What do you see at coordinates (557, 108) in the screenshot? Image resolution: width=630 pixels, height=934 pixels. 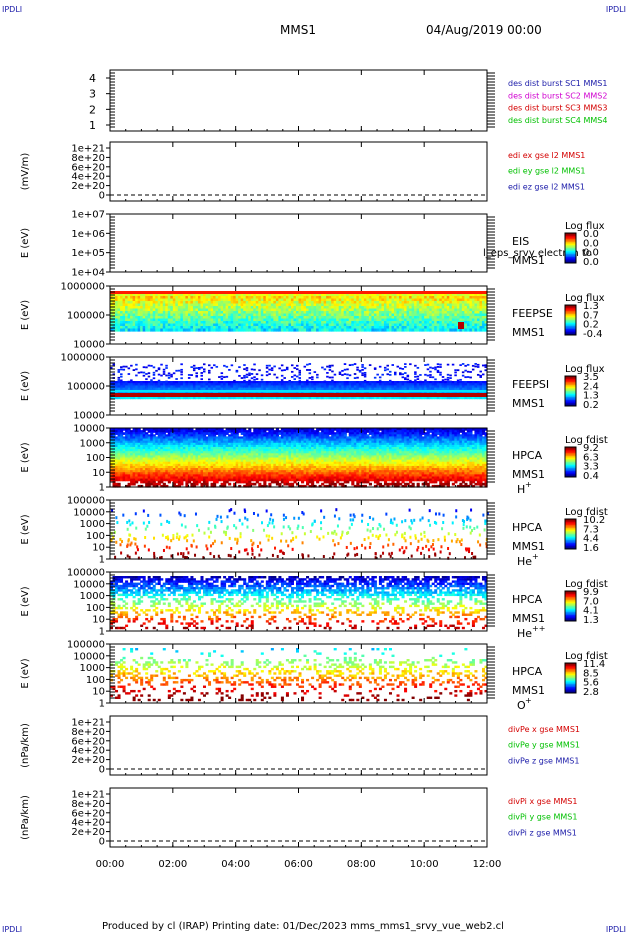 I see `legend-entry: des dist burst SC3 MMS3` at bounding box center [557, 108].